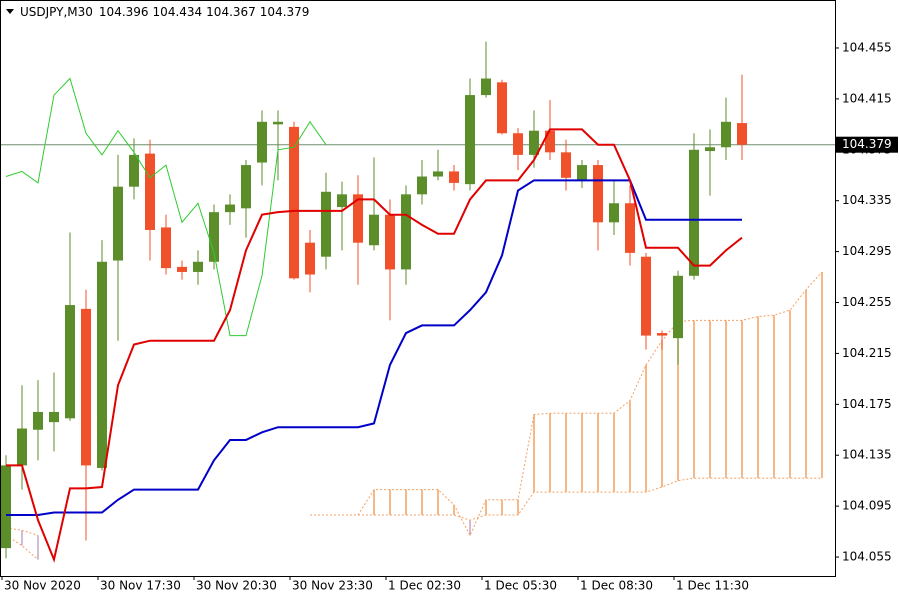 The width and height of the screenshot is (900, 600). Describe the element at coordinates (42, 586) in the screenshot. I see `x-tick-label: 30 Nov 2020` at that location.